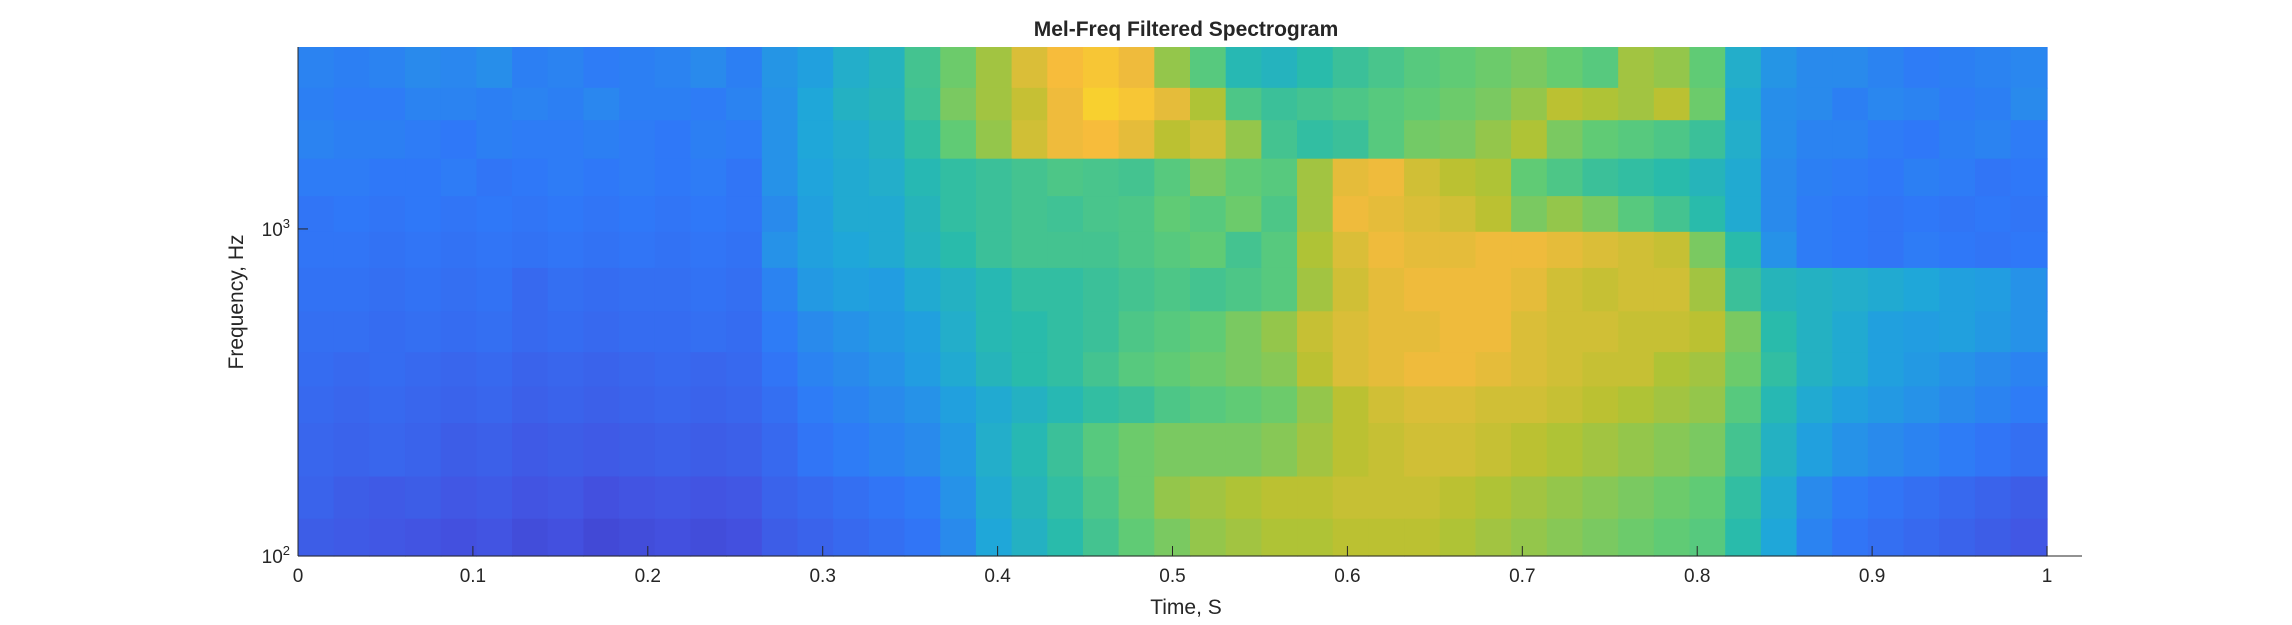 The image size is (2292, 625). I want to click on x-tick-label: 0.3, so click(822, 576).